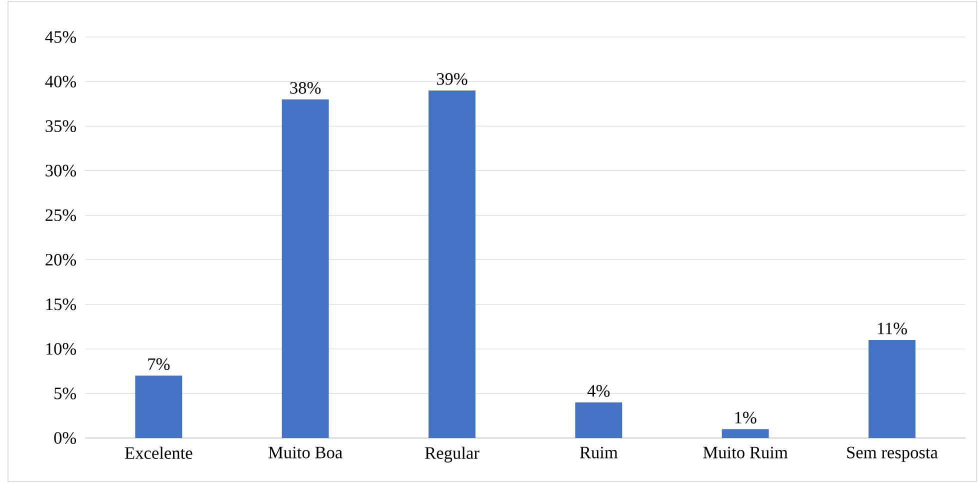  What do you see at coordinates (305, 452) in the screenshot?
I see `x-tick-label: Muito Boa` at bounding box center [305, 452].